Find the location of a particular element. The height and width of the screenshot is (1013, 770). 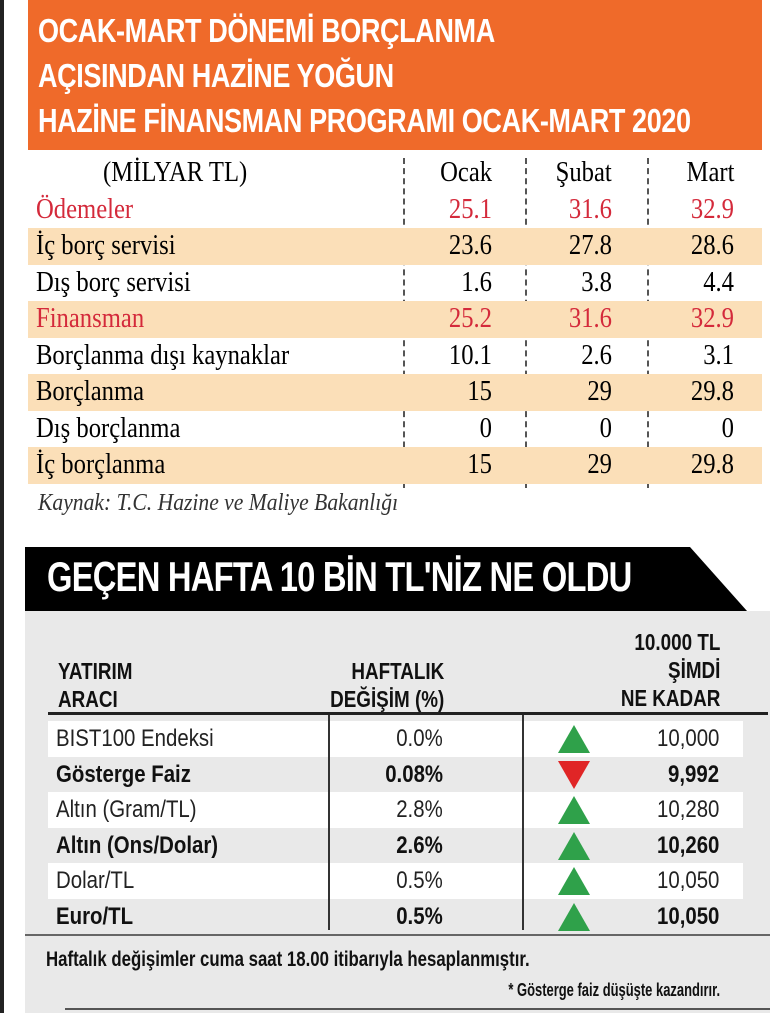

column-header: Mart is located at coordinates (710, 172).